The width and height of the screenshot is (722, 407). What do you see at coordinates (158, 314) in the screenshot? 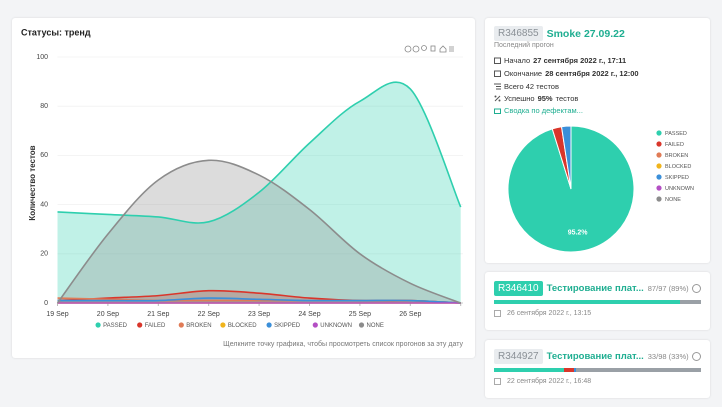
I see `x-tick-label: 21 Sep` at bounding box center [158, 314].